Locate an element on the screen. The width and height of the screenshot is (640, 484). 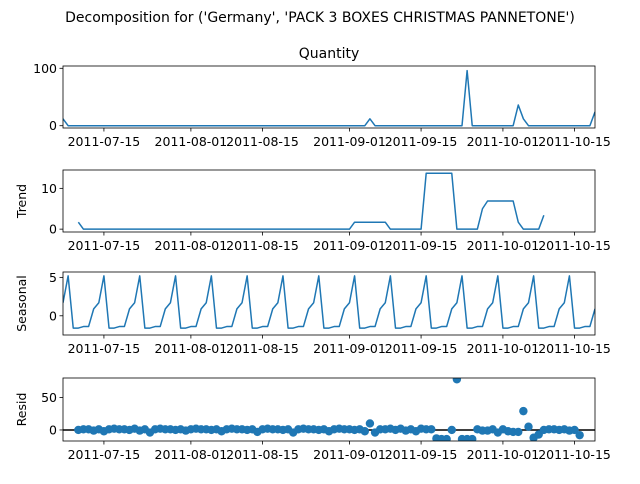
observed-line is located at coordinates (329, 98).